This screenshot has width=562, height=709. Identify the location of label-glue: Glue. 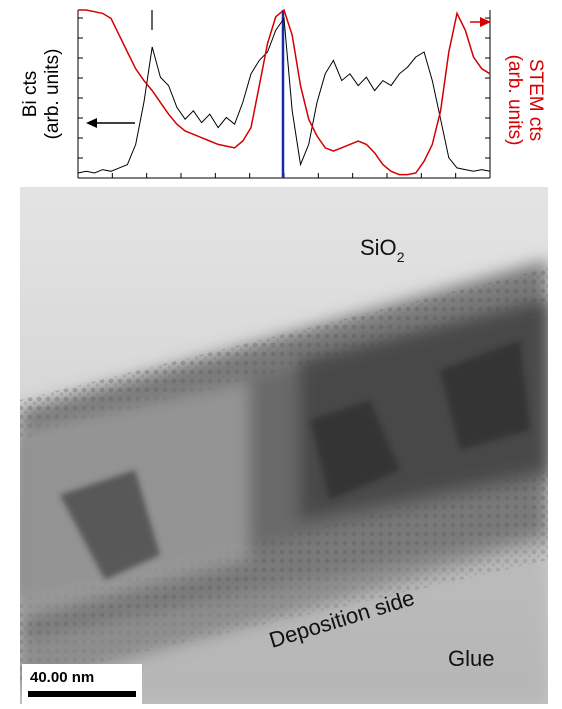
(471, 658).